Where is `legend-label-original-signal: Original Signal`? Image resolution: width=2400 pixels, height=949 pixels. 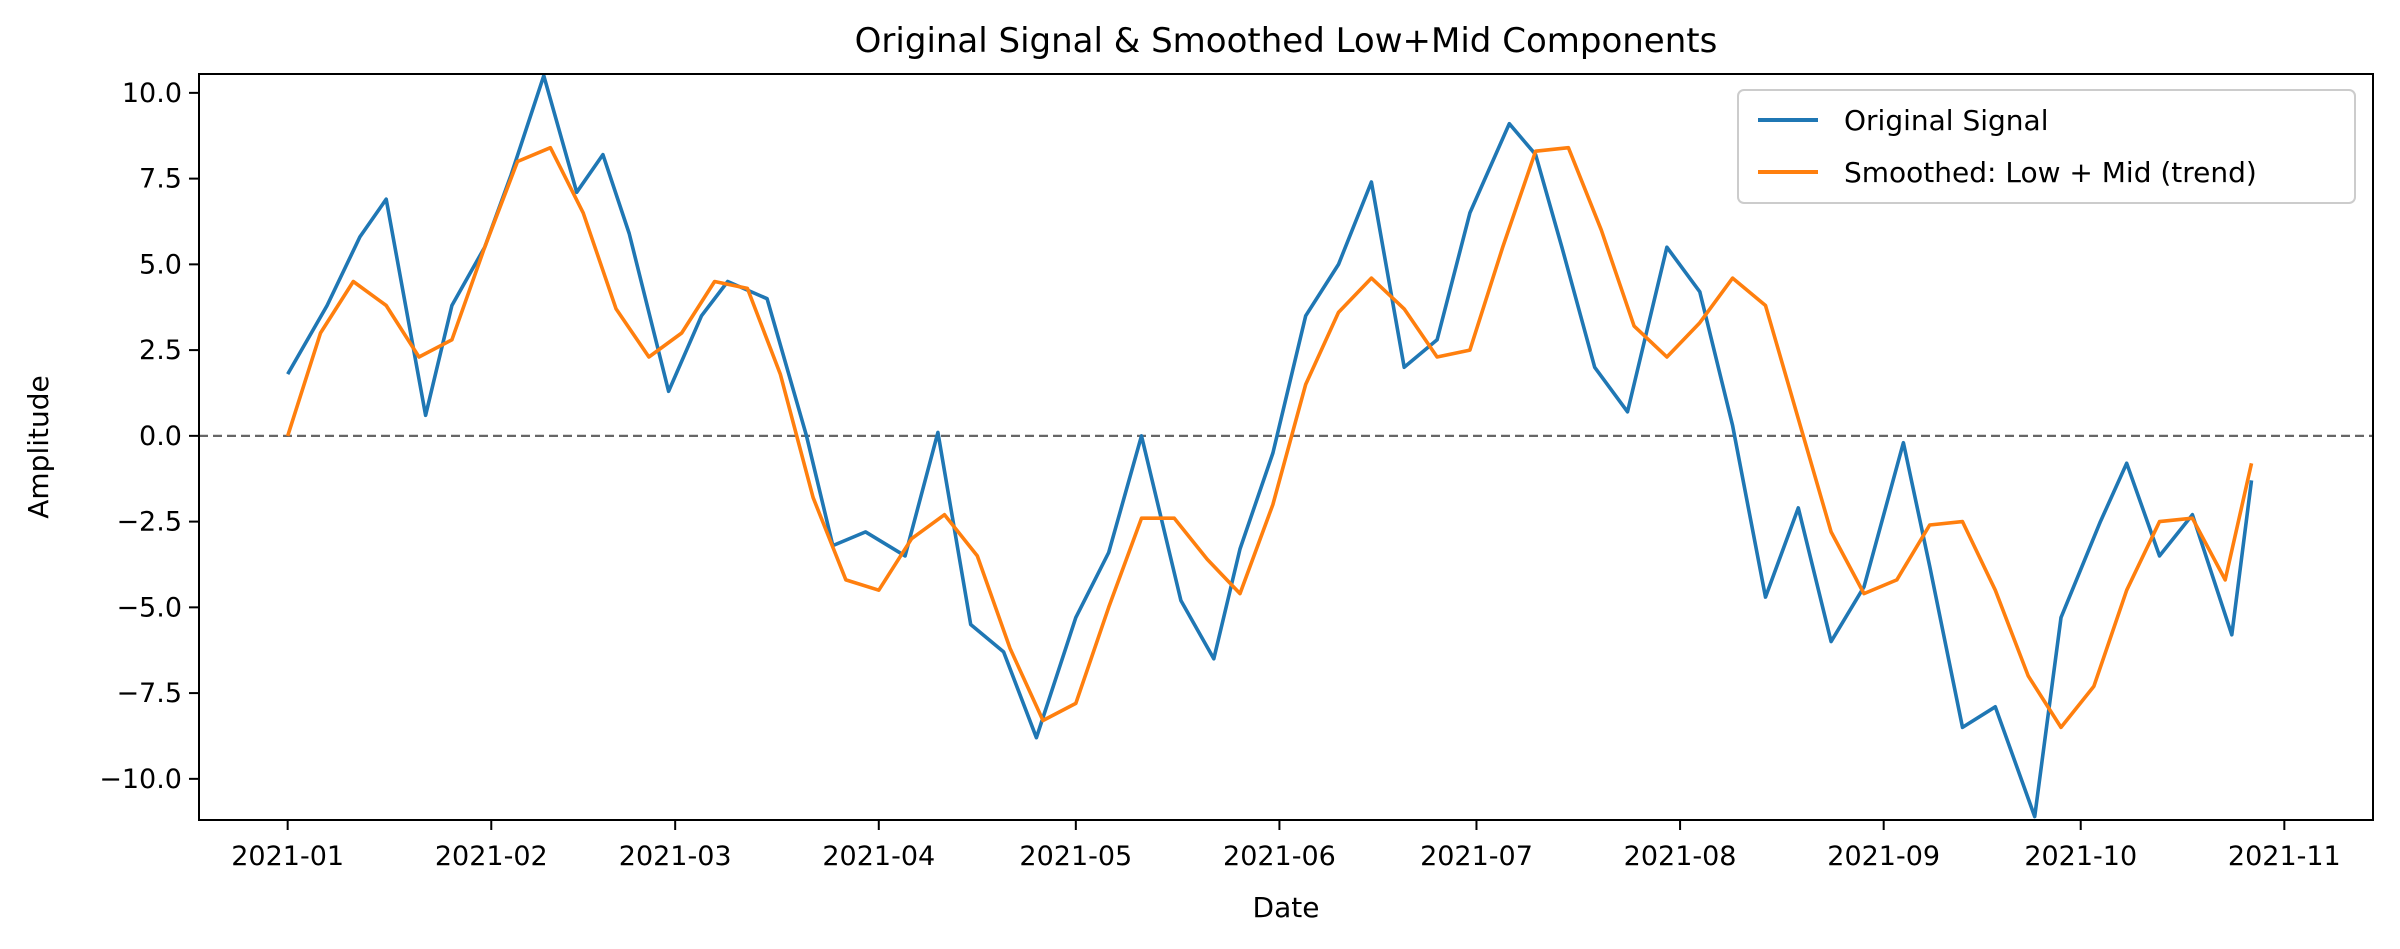 legend-label-original-signal: Original Signal is located at coordinates (1946, 120).